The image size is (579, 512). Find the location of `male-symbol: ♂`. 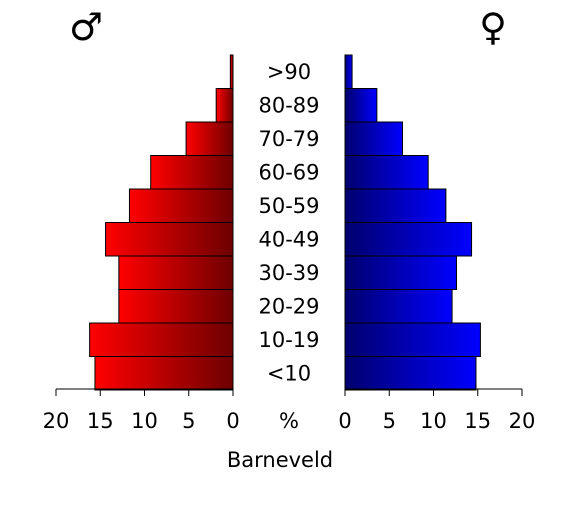

male-symbol: ♂ is located at coordinates (86, 27).